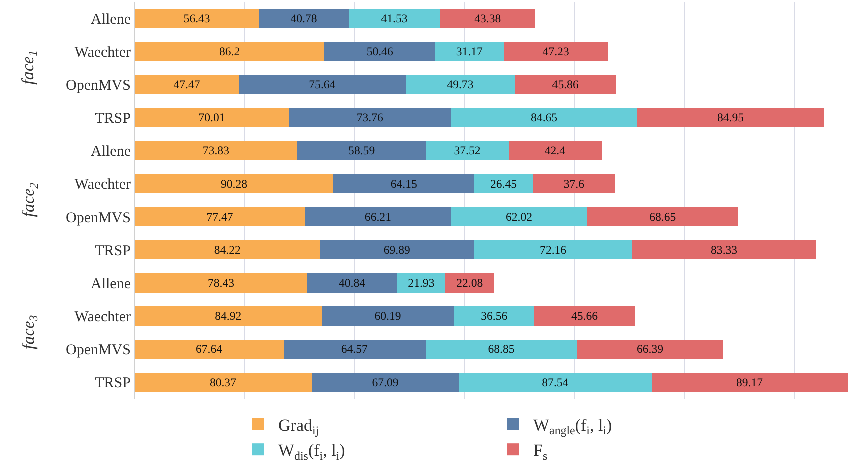 The width and height of the screenshot is (852, 468). I want to click on data-label: 64.15, so click(404, 183).